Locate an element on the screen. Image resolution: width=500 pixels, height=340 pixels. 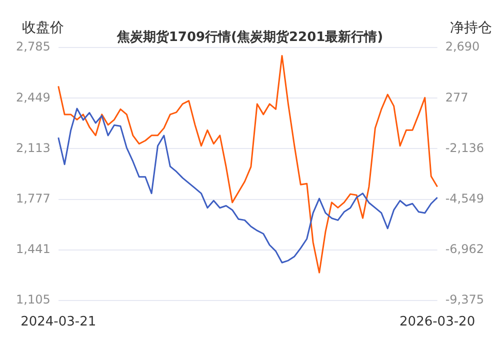
y2-tick-label: 2,690 is located at coordinates (462, 47).